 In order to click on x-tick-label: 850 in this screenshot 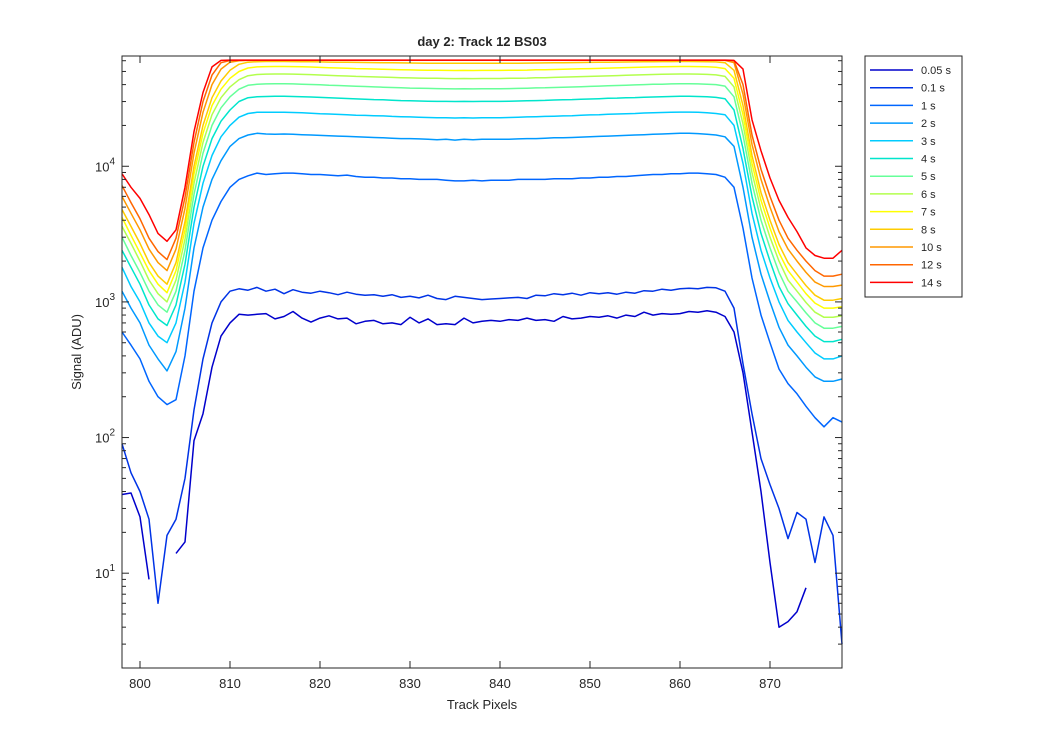, I will do `click(590, 683)`.